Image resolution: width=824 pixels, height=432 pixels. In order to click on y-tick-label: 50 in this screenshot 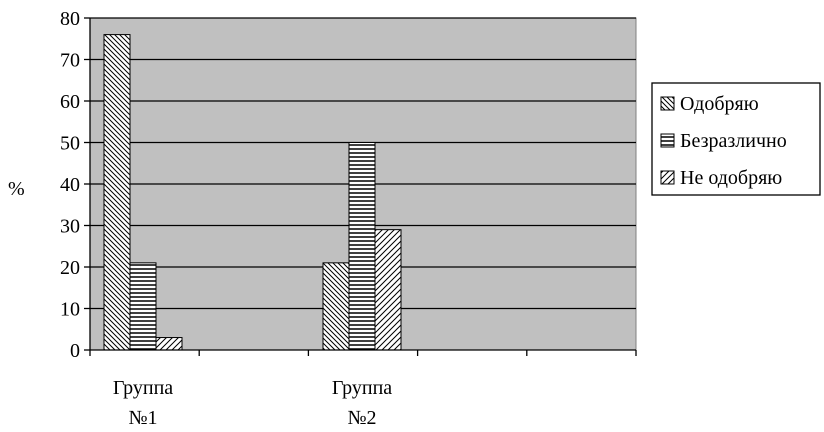, I will do `click(70, 144)`.